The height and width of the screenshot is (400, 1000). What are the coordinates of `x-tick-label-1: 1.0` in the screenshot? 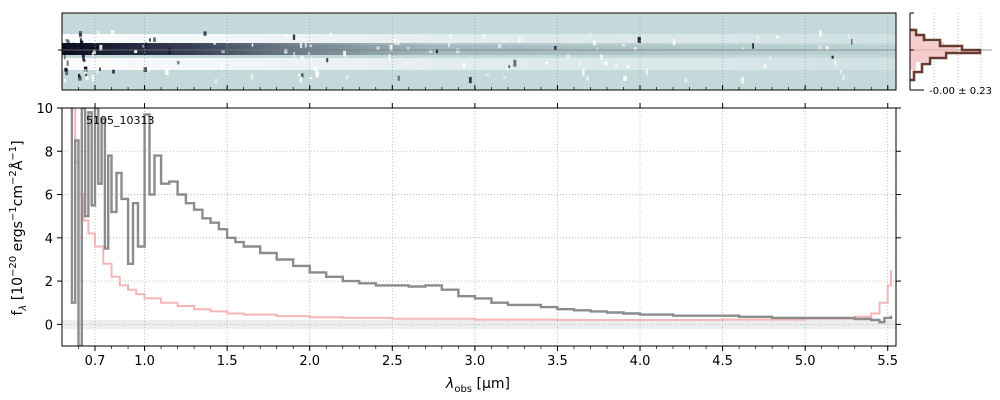 It's located at (144, 361).